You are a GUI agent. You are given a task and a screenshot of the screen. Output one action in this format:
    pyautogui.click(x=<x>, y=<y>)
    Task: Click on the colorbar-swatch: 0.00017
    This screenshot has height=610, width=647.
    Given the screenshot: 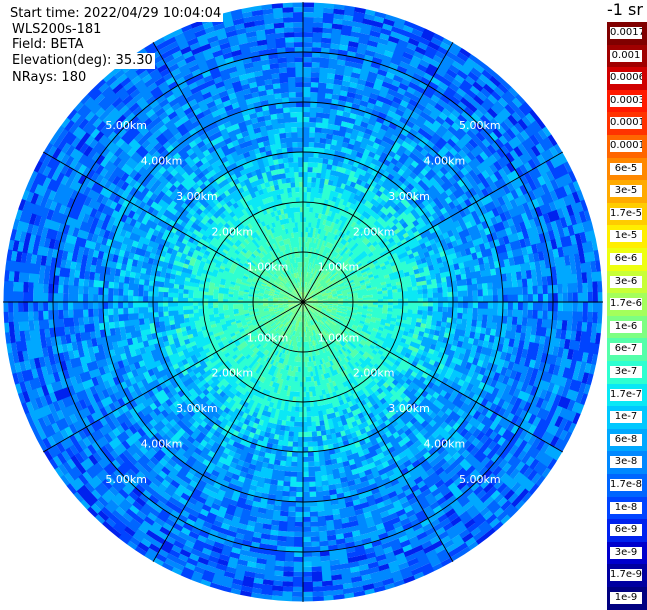 What is the action you would take?
    pyautogui.click(x=627, y=124)
    